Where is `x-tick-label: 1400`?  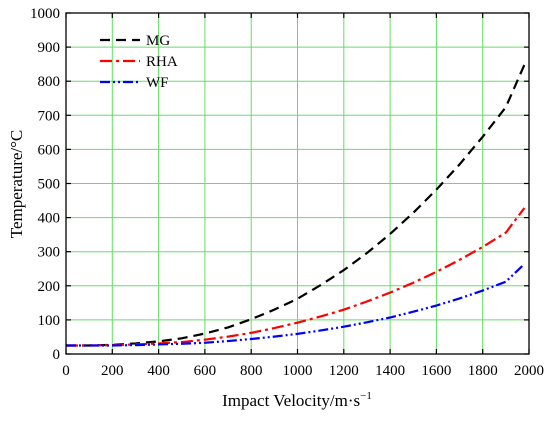
x-tick-label: 1400 is located at coordinates (390, 371).